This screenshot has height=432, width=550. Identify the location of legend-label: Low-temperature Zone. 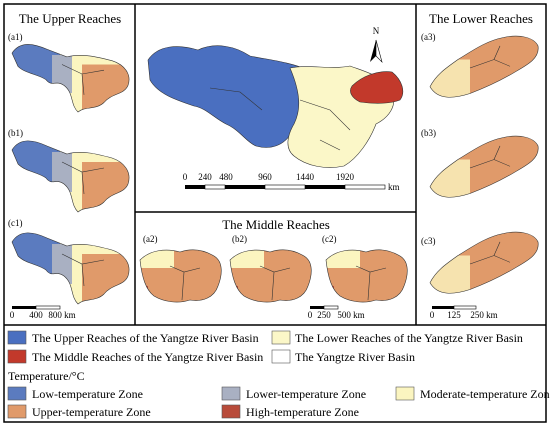
(87, 394).